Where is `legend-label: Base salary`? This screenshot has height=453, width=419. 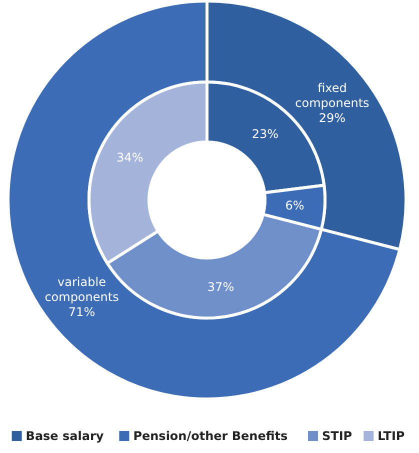 legend-label: Base salary is located at coordinates (65, 436).